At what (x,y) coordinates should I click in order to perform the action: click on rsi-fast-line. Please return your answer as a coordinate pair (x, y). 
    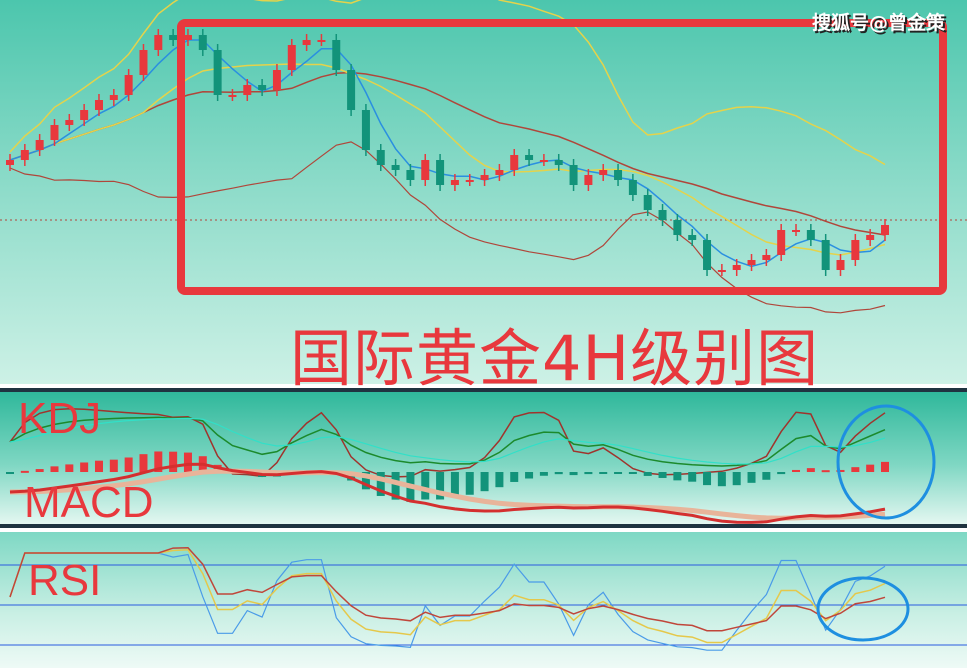
    Looking at the image, I should click on (447, 601).